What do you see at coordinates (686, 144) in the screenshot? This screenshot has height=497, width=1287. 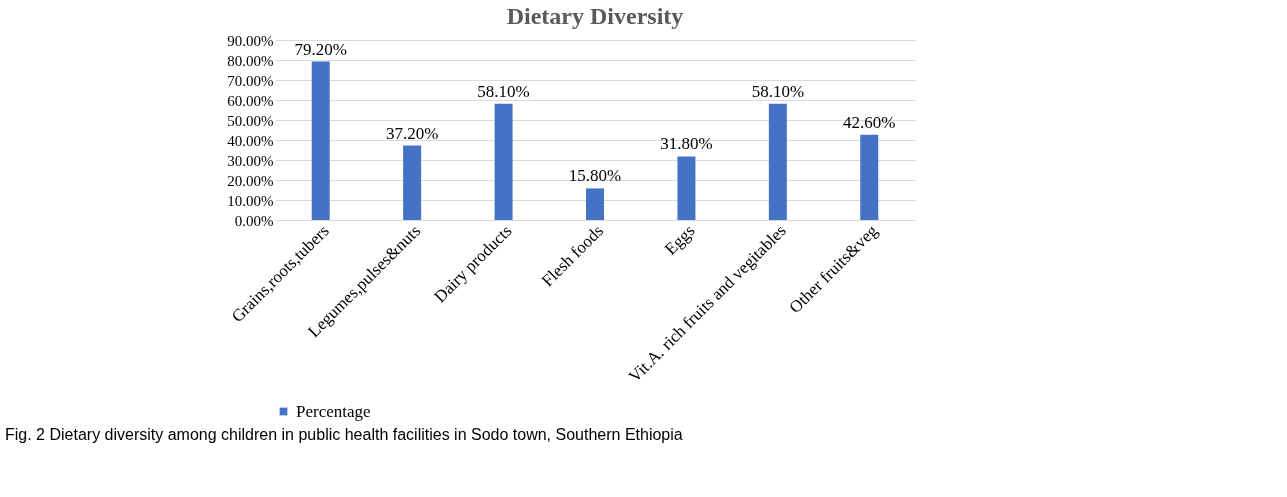 I see `data-label: 31.80%` at bounding box center [686, 144].